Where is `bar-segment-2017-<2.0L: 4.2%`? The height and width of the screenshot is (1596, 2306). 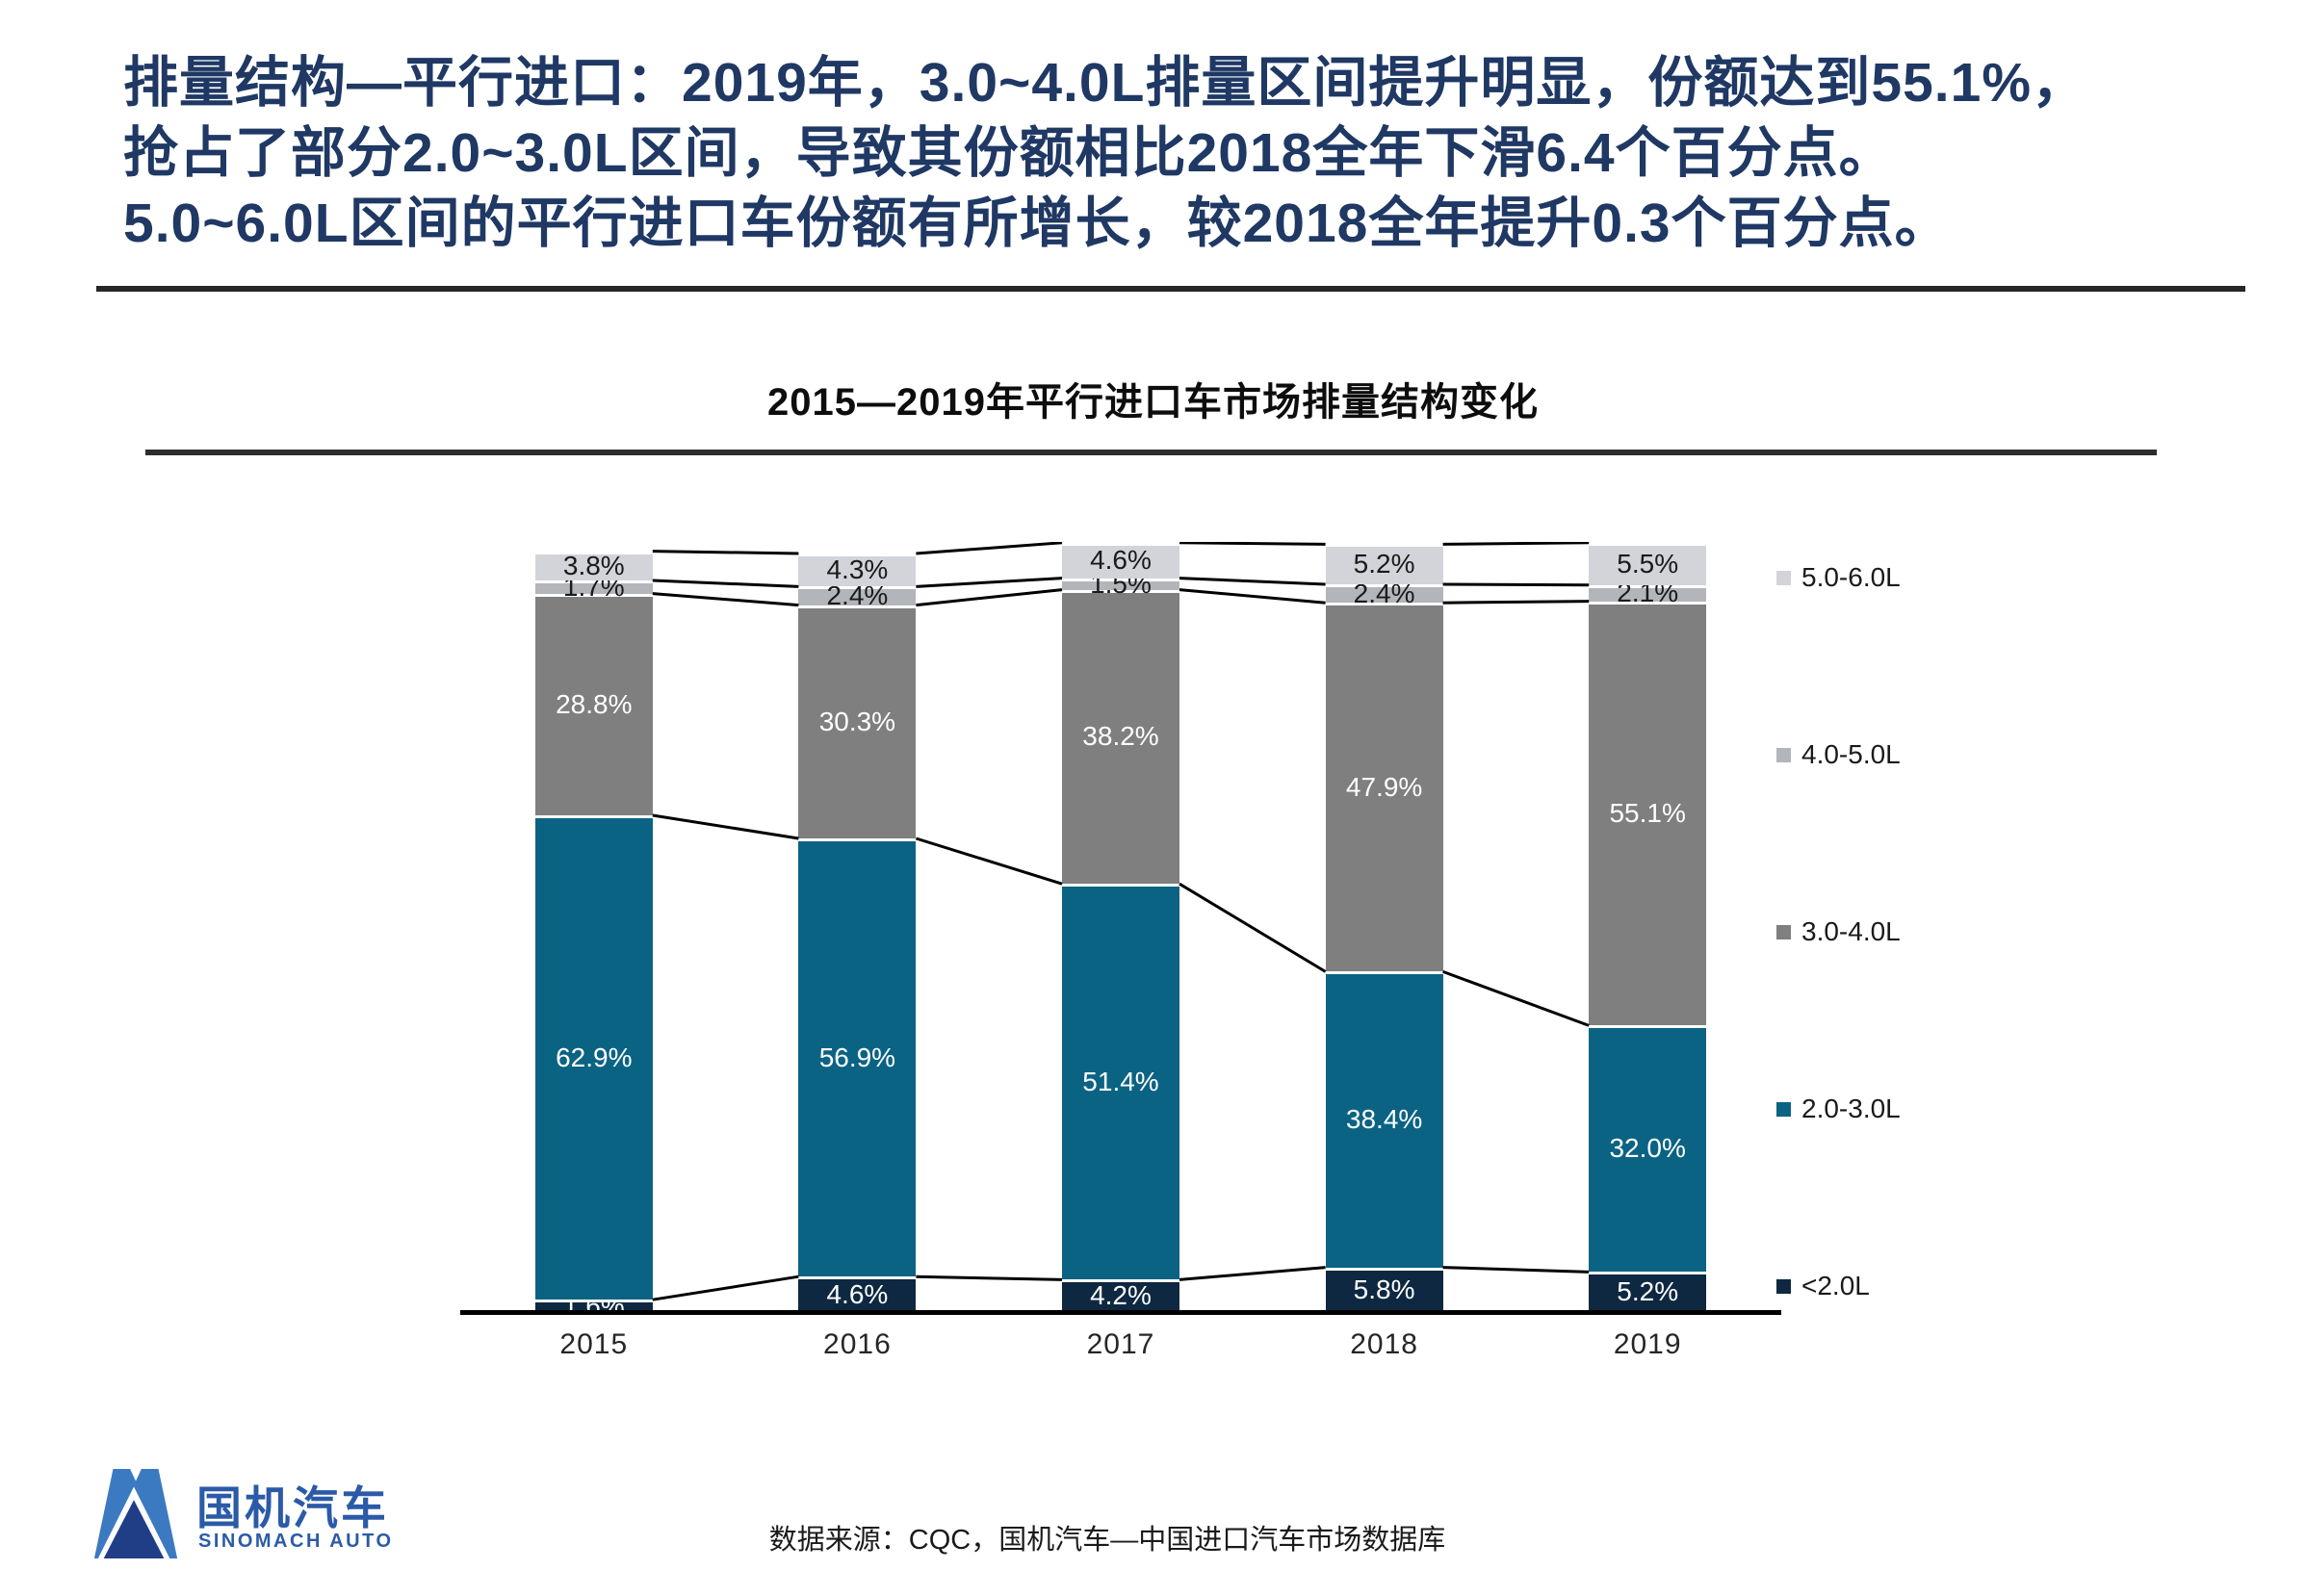 bar-segment-2017-<2.0L: 4.2% is located at coordinates (1120, 1295).